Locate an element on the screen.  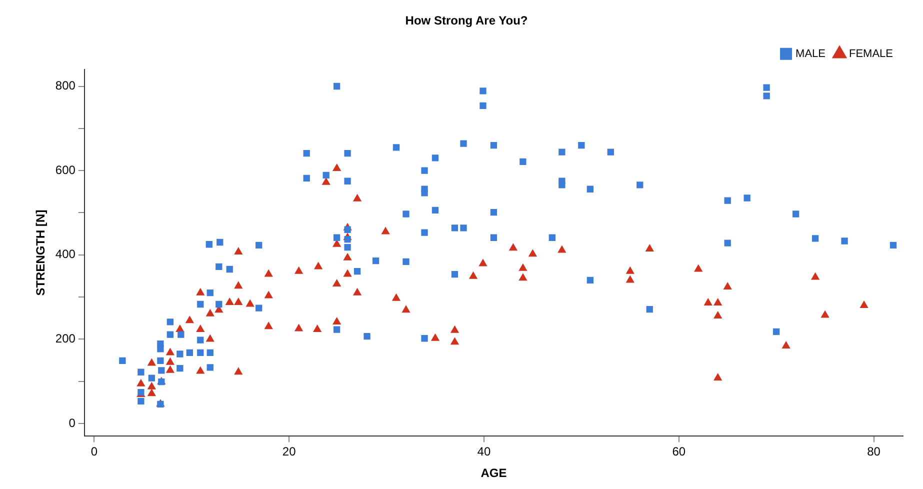
chart-title: How Strong Are You? is located at coordinates (466, 21).